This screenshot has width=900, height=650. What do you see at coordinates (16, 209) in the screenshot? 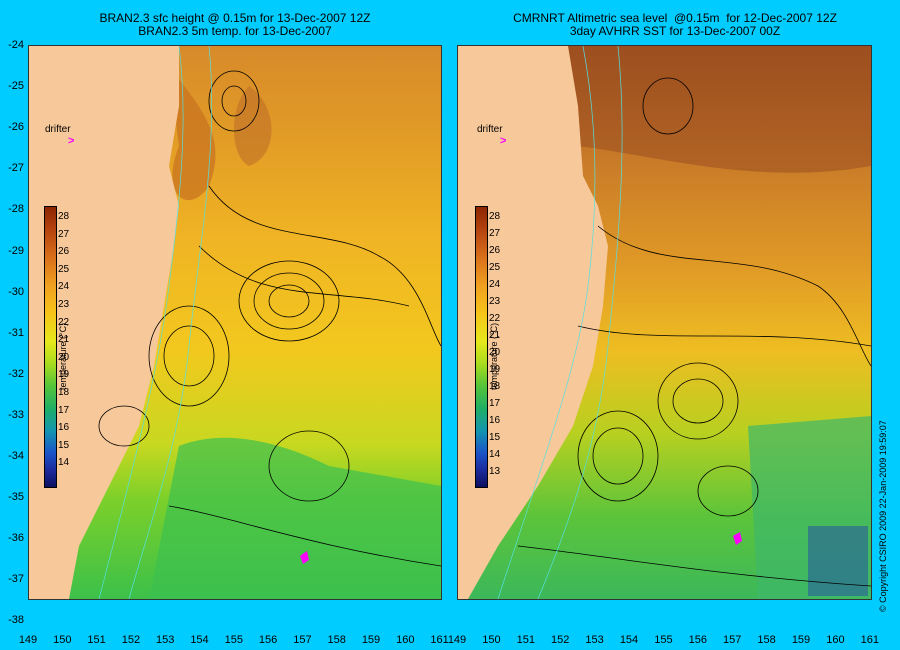
I see `y-tick-label: -28` at bounding box center [16, 209].